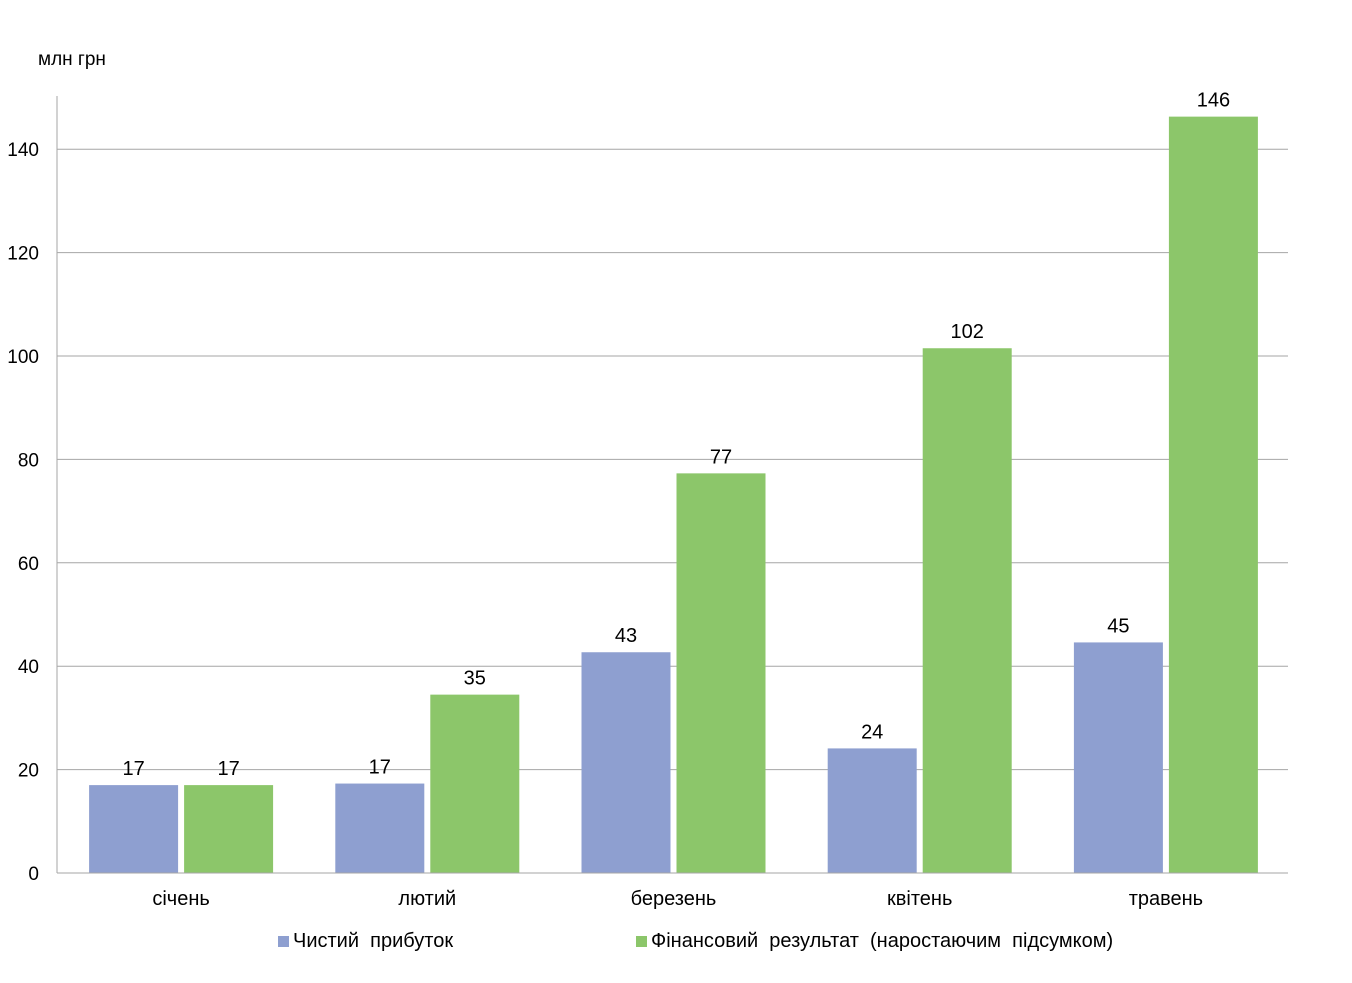  Describe the element at coordinates (1213, 101) in the screenshot. I see `data-label-series1-4: 146` at that location.